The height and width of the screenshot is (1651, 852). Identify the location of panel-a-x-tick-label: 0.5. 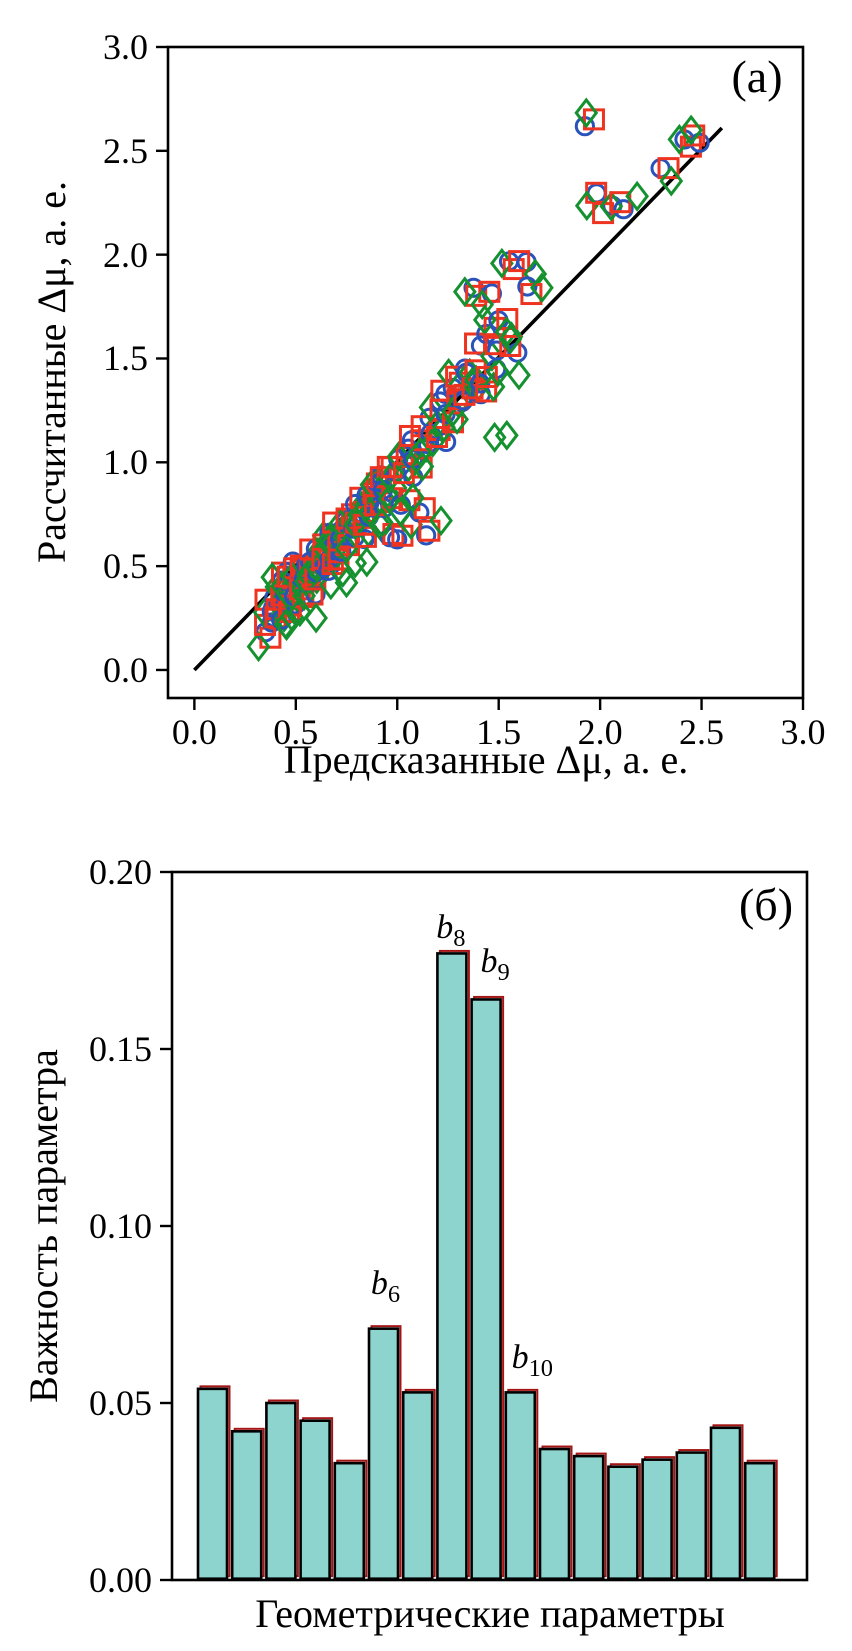
(296, 732).